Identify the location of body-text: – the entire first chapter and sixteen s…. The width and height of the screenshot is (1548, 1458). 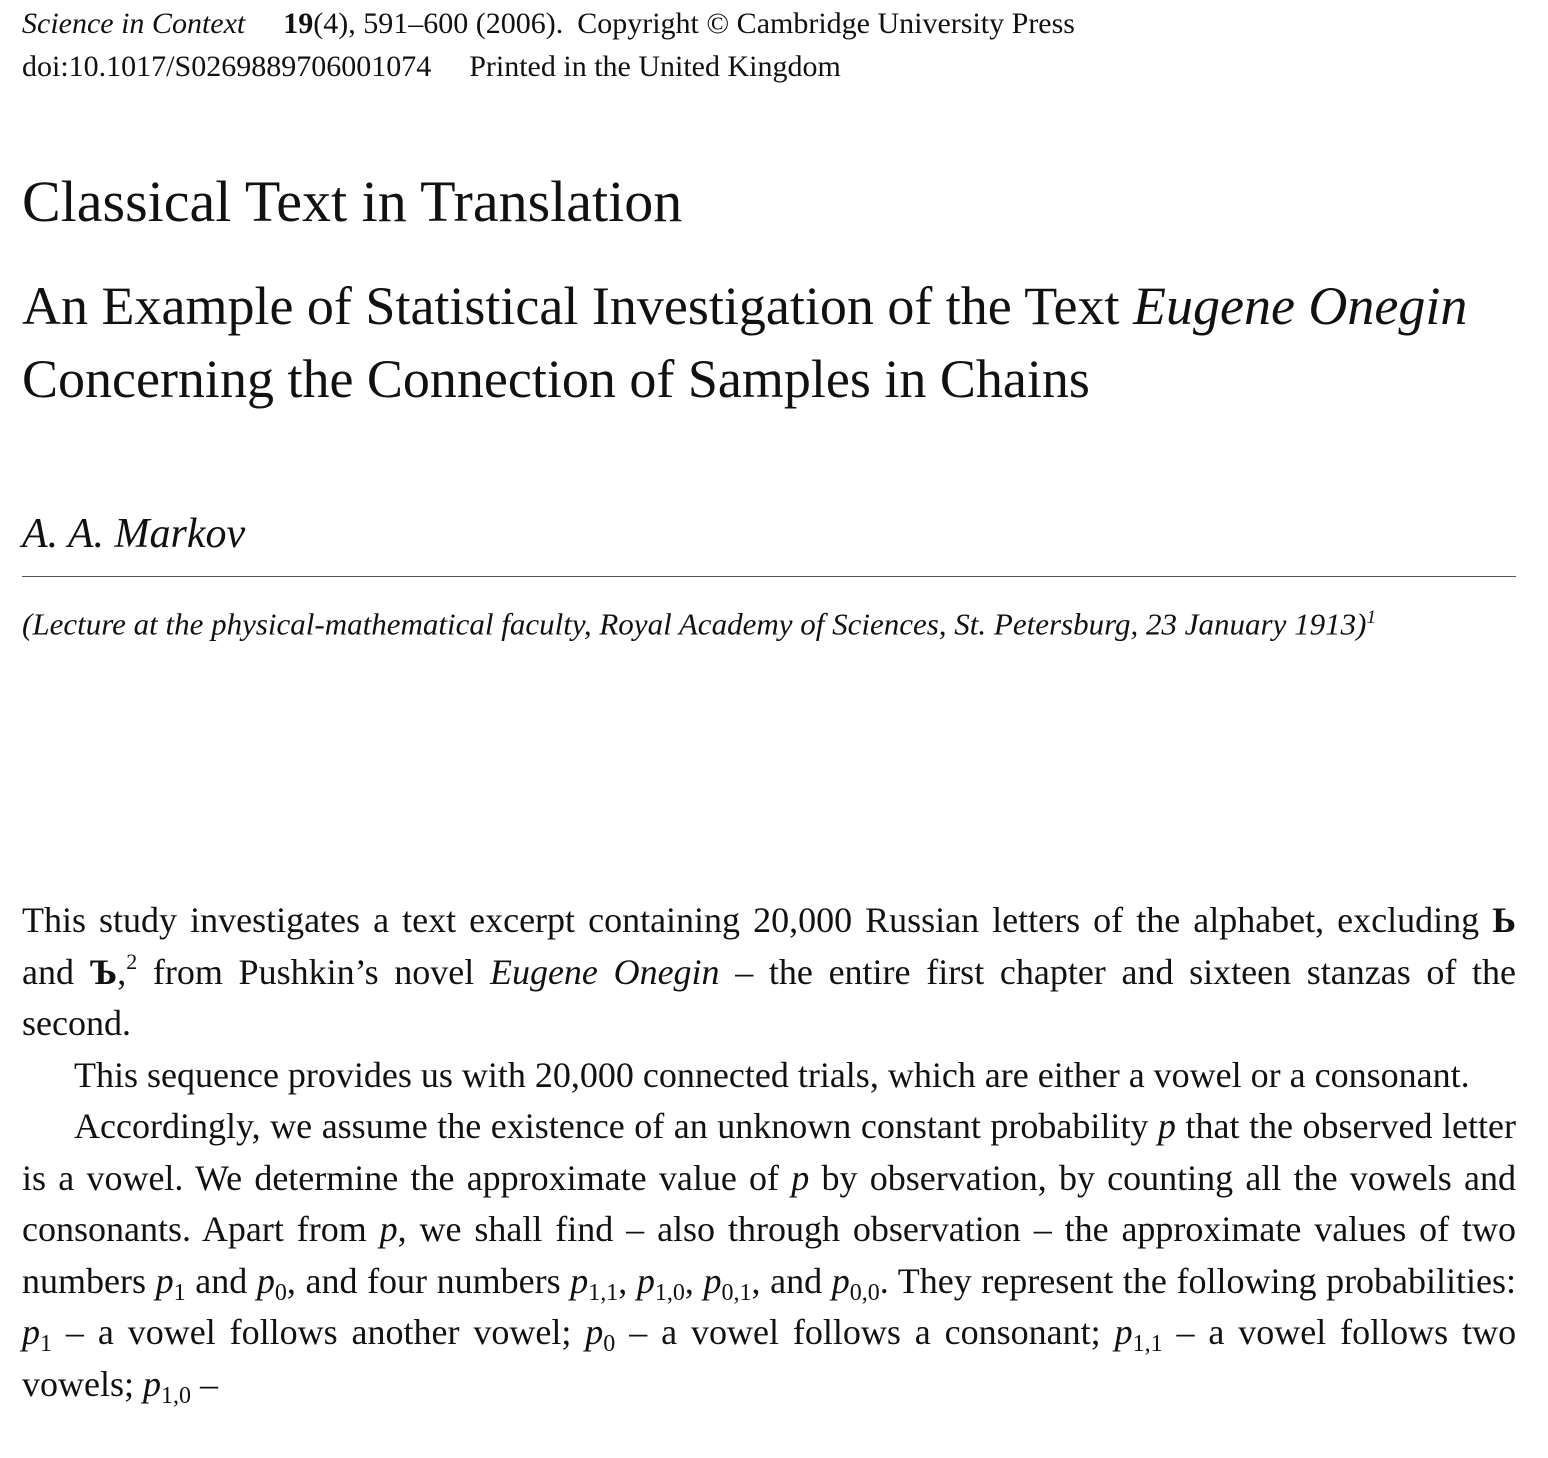
(769, 997).